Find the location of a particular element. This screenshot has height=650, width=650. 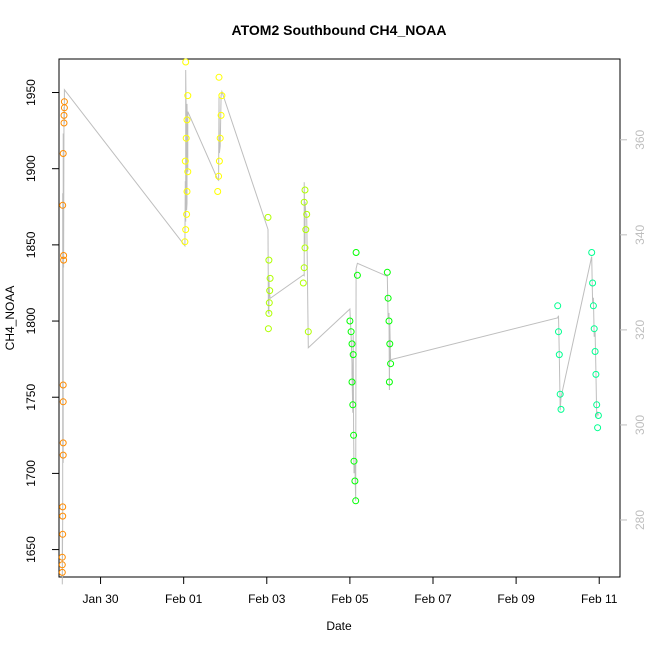

y-tick-label-left: 1850 is located at coordinates (31, 244).